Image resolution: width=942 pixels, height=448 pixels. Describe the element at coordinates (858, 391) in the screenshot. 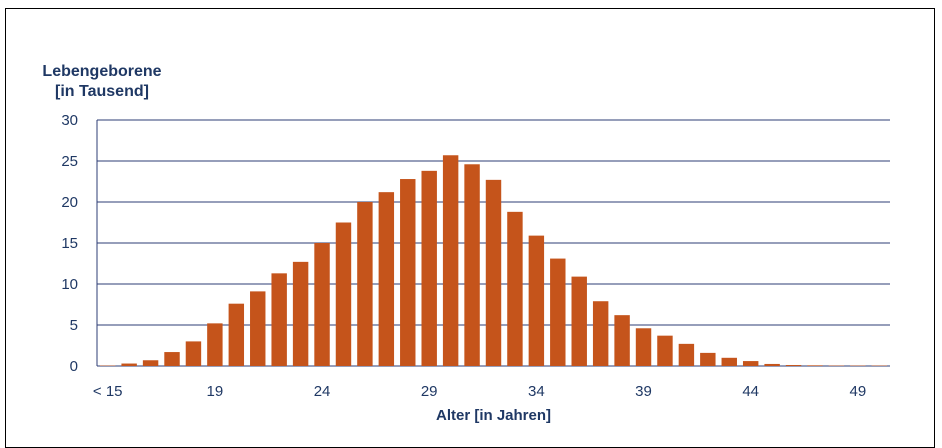

I see `x-tick-label: 49` at that location.